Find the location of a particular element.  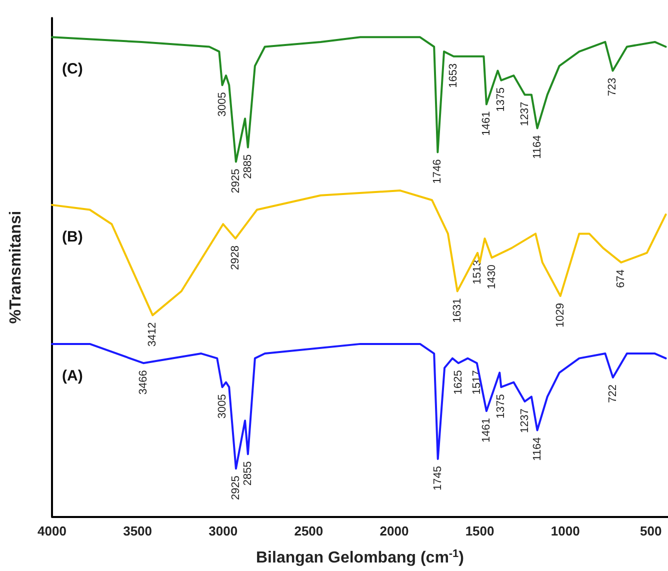

annotation: 2928 is located at coordinates (235, 257).